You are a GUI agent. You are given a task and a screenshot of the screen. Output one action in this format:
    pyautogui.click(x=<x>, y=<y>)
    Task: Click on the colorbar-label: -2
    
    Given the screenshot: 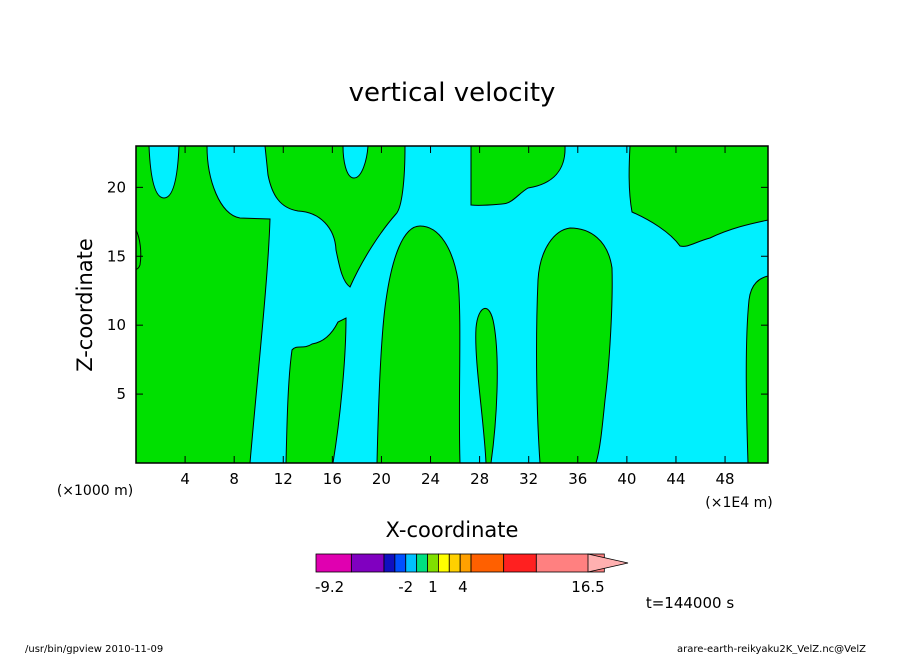 What is the action you would take?
    pyautogui.click(x=405, y=587)
    